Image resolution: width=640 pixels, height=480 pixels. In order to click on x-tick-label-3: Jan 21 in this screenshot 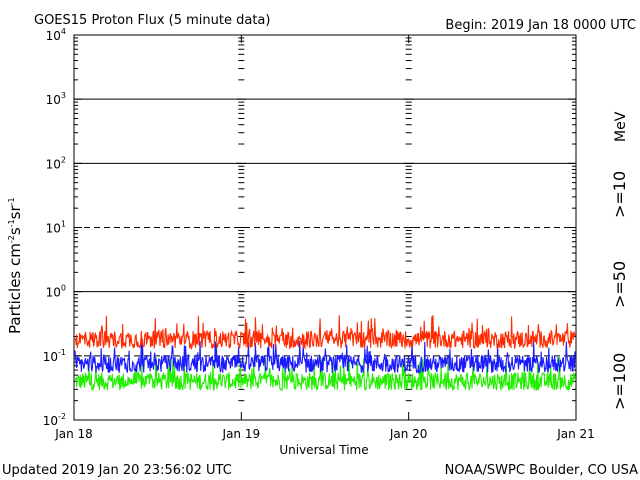, I will do `click(575, 434)`.